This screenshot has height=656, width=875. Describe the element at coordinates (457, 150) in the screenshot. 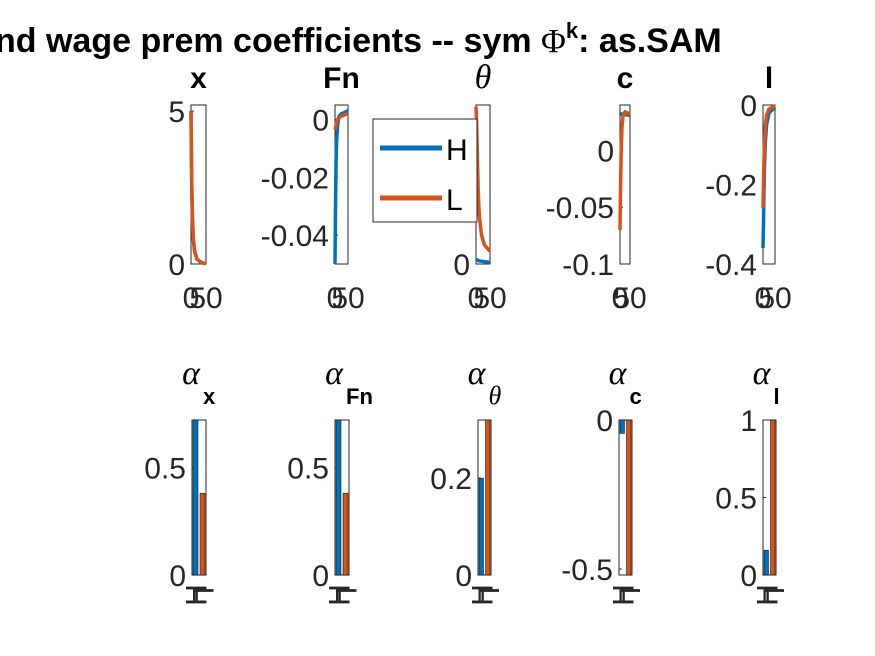

I see `legend-label-h: H` at that location.